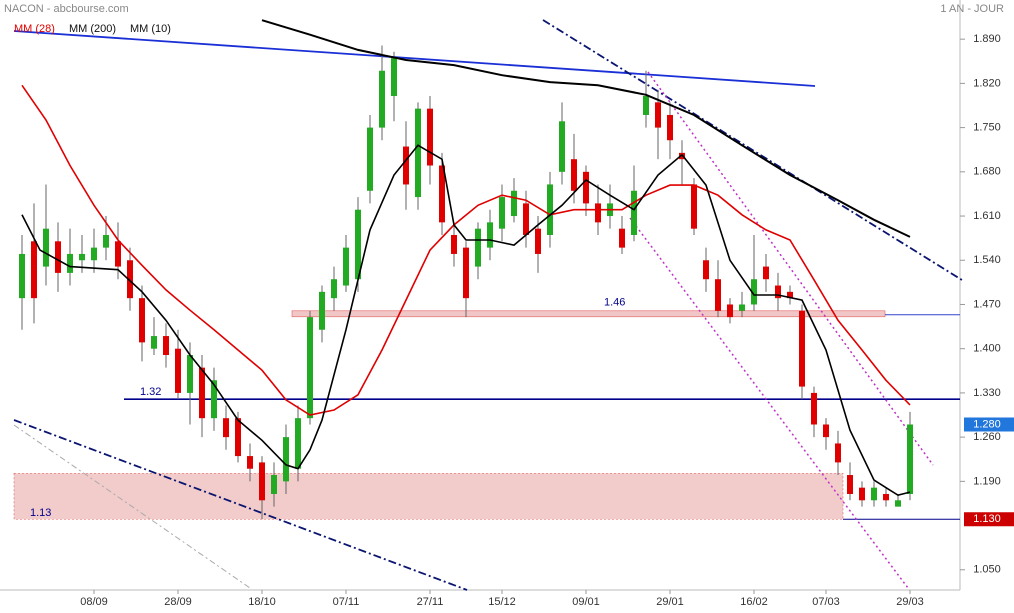 Image resolution: width=1014 pixels, height=613 pixels. Describe the element at coordinates (40, 513) in the screenshot. I see `level-label: 1.13` at that location.